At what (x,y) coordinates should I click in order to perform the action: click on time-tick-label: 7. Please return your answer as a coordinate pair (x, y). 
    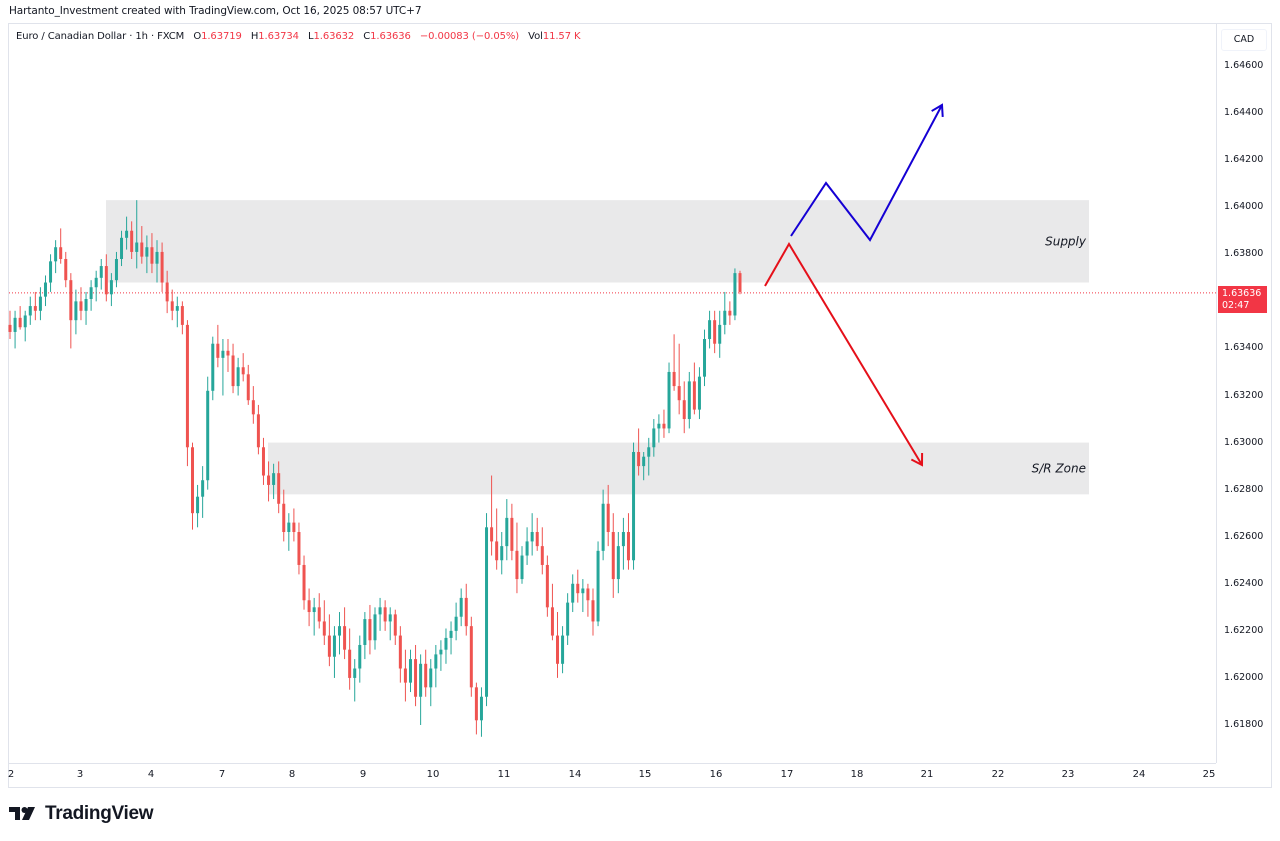
    Looking at the image, I should click on (222, 774).